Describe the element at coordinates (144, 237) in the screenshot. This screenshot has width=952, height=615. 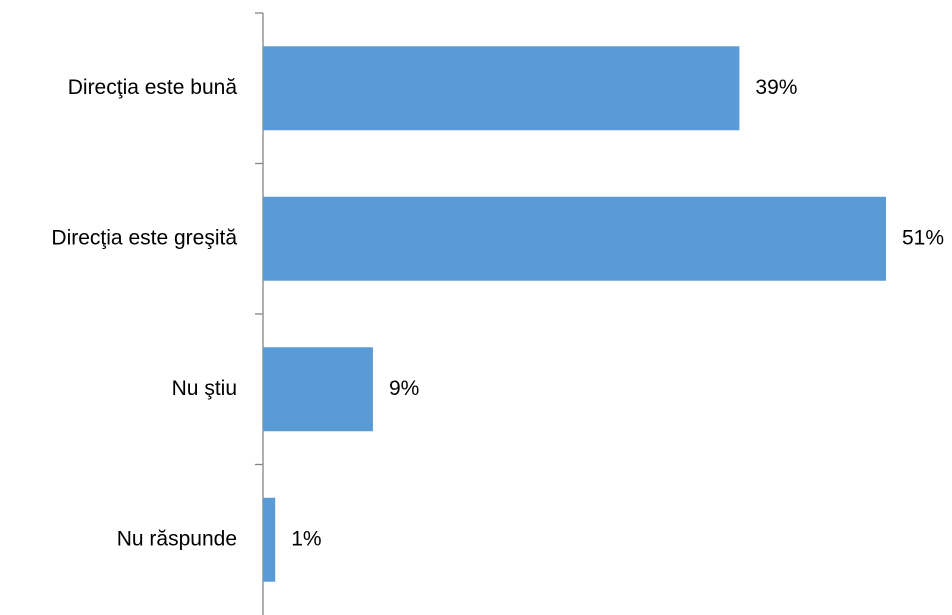
I see `category-label: Direcţia este greşită` at that location.